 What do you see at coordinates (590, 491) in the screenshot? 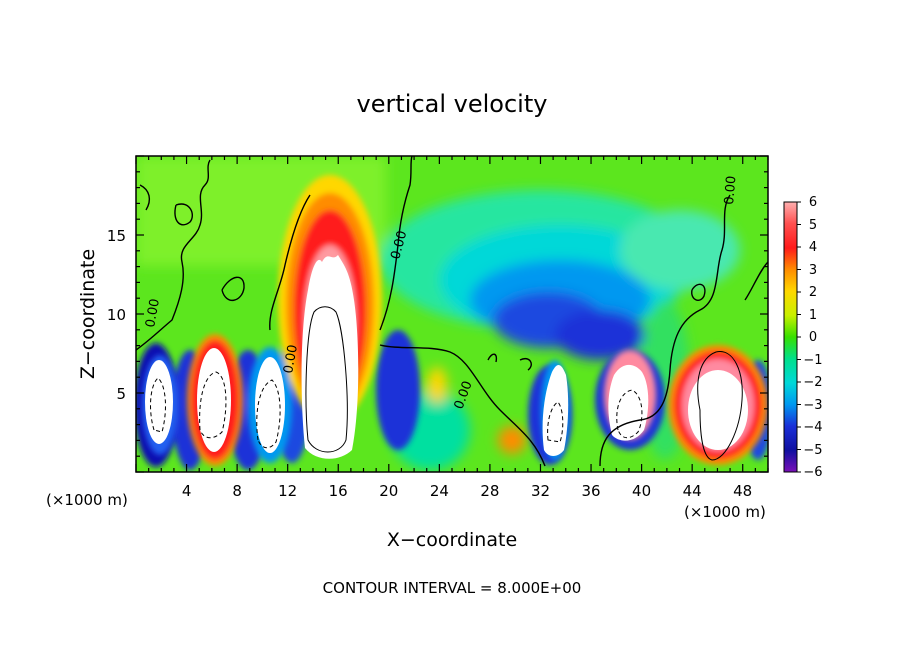
I see `x-tick-label: 36` at bounding box center [590, 491].